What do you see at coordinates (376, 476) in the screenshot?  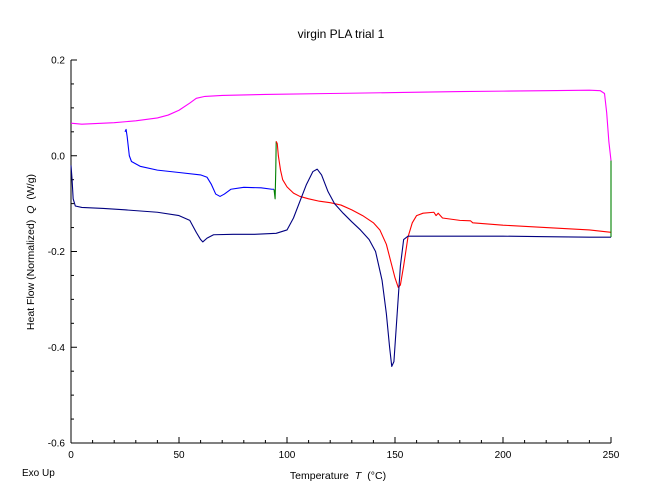 I see `x-axis-unit: (°C)` at bounding box center [376, 476].